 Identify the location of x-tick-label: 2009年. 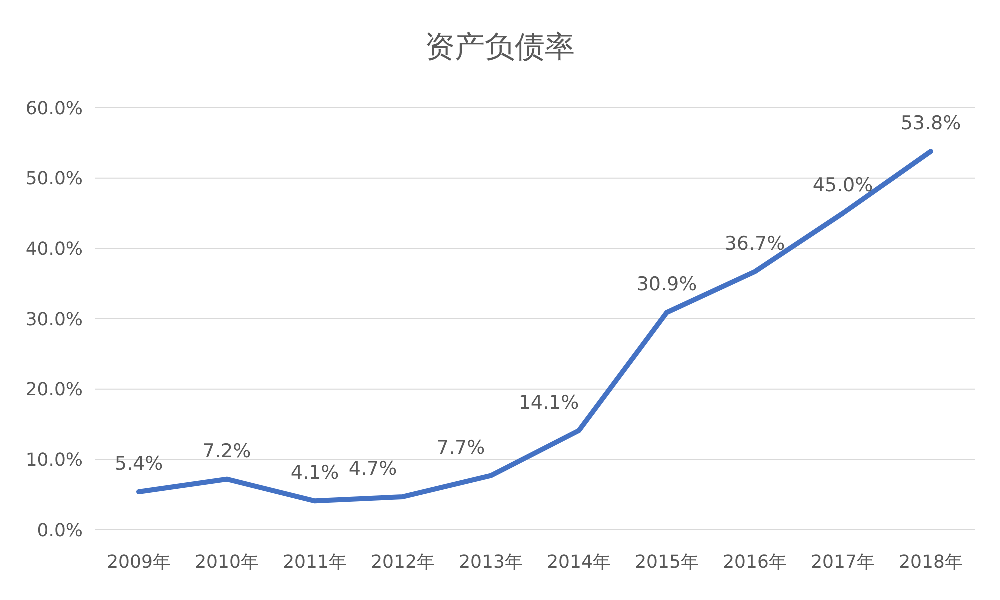
(139, 562).